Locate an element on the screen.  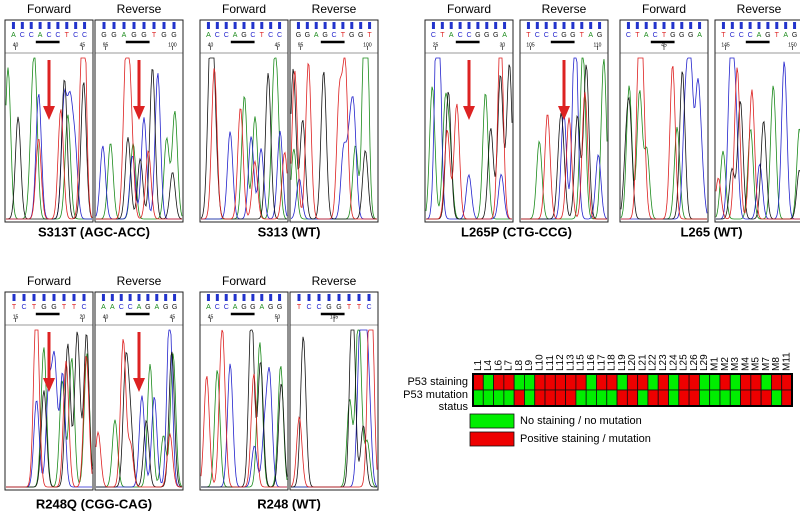
group-label: R248Q (CGG-CAG) is located at coordinates (94, 503).